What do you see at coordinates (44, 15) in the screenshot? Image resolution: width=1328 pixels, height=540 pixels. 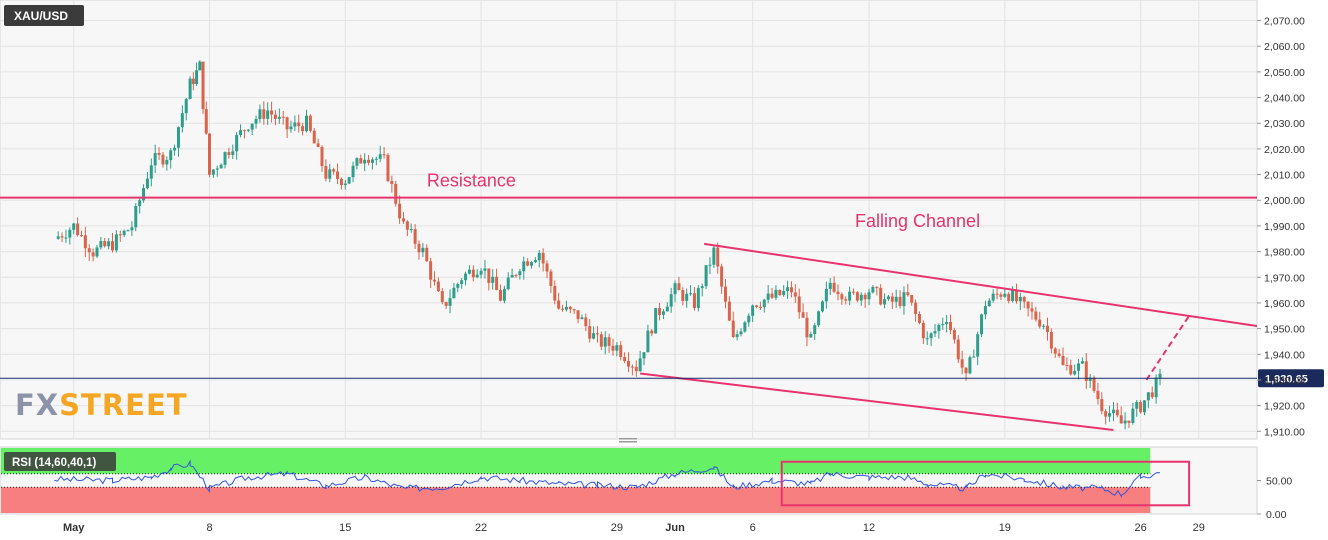 I see `symbol-badge` at bounding box center [44, 15].